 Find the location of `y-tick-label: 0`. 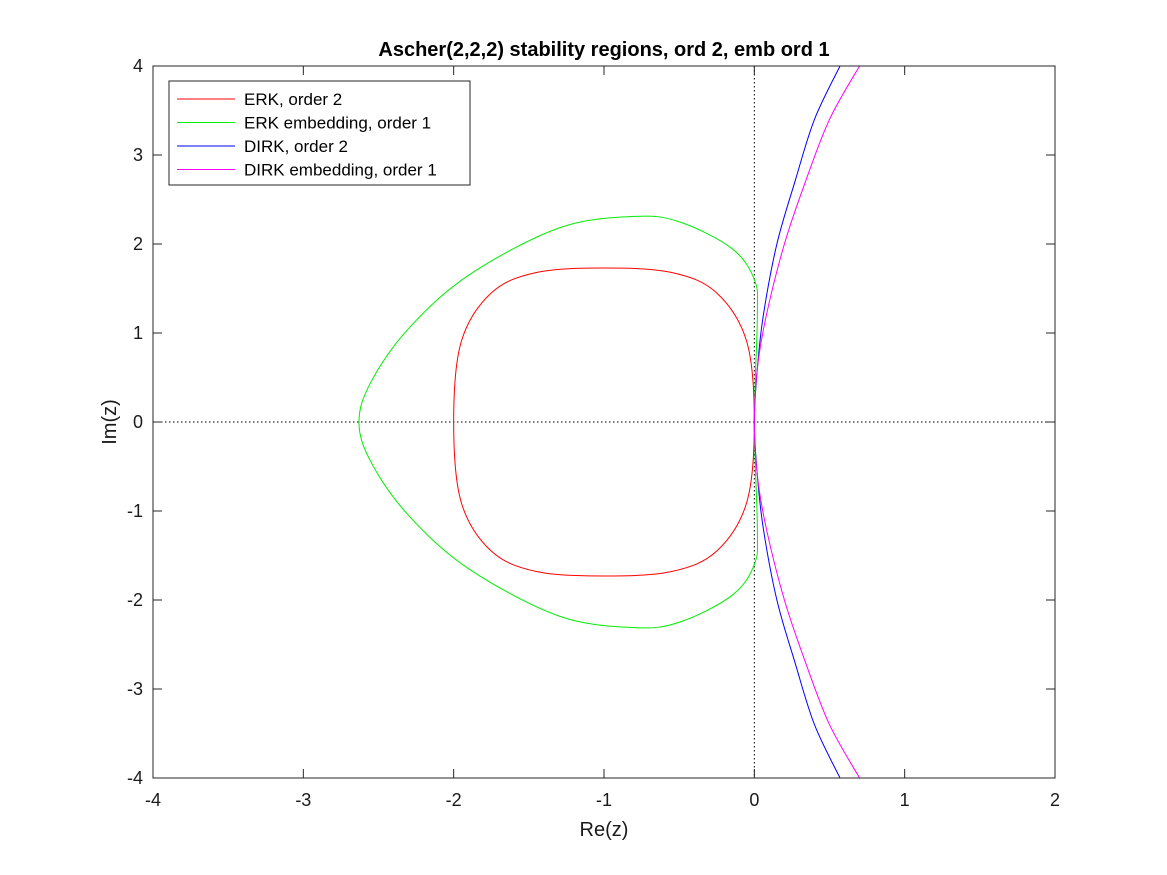

y-tick-label: 0 is located at coordinates (138, 422).